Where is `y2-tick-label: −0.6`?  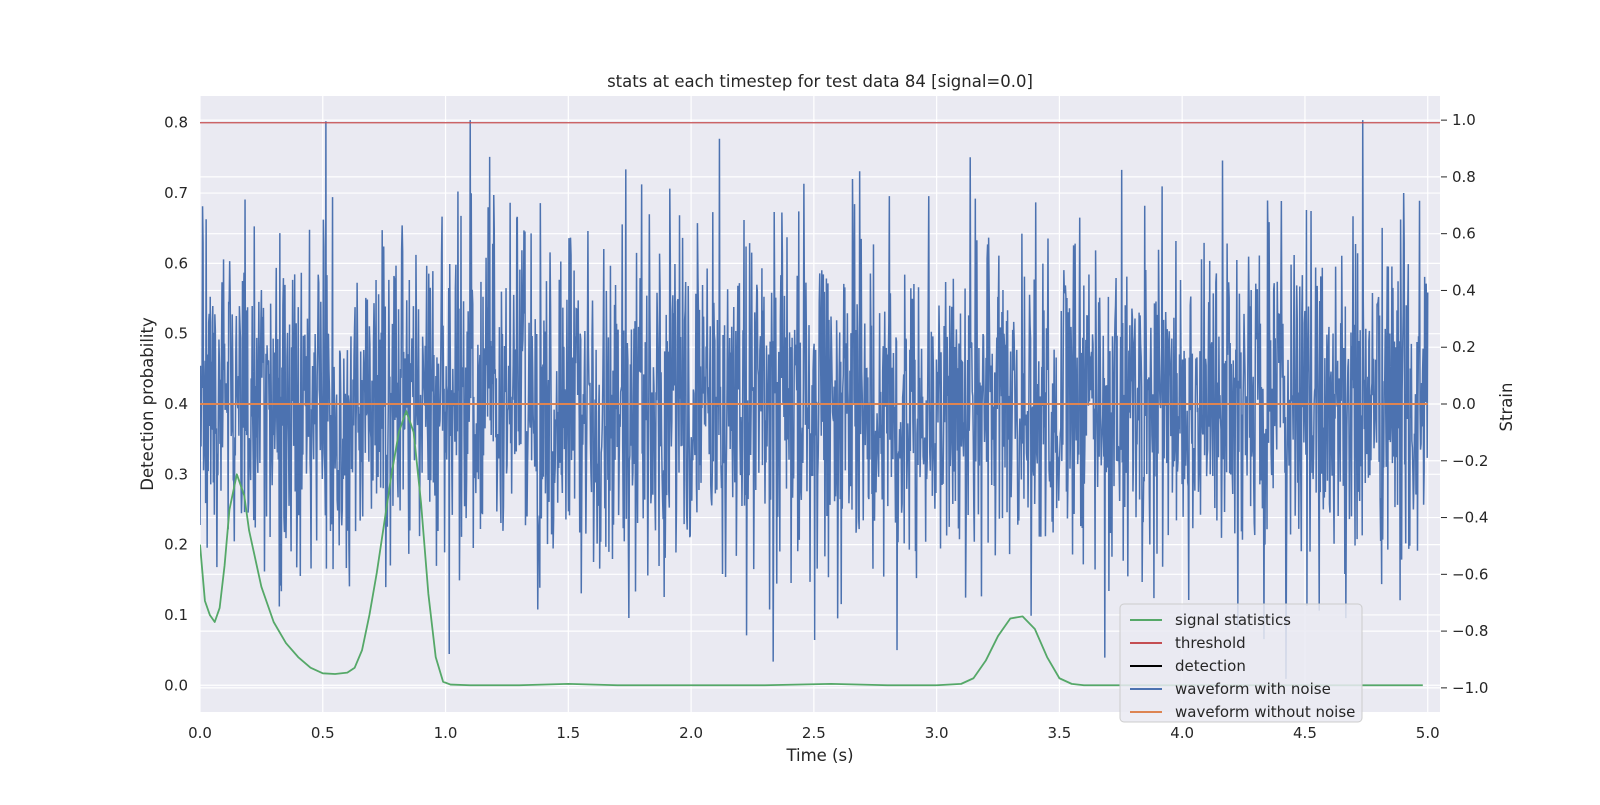
y2-tick-label: −0.6 is located at coordinates (1470, 574).